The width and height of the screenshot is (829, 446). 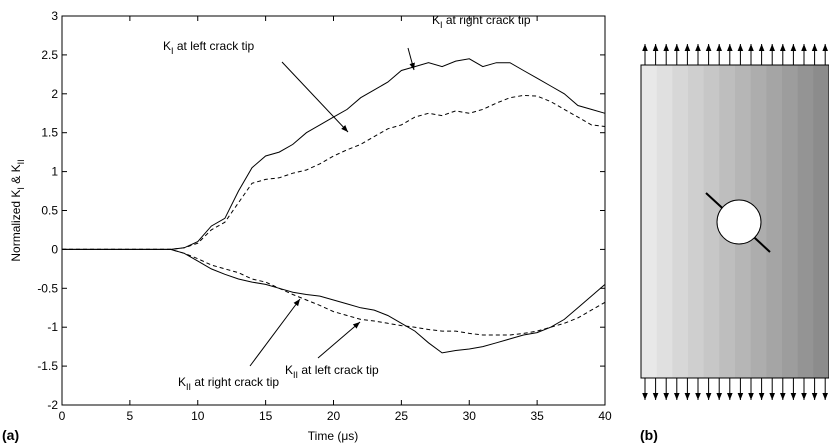 What do you see at coordinates (62, 416) in the screenshot?
I see `x-tick-label: 0` at bounding box center [62, 416].